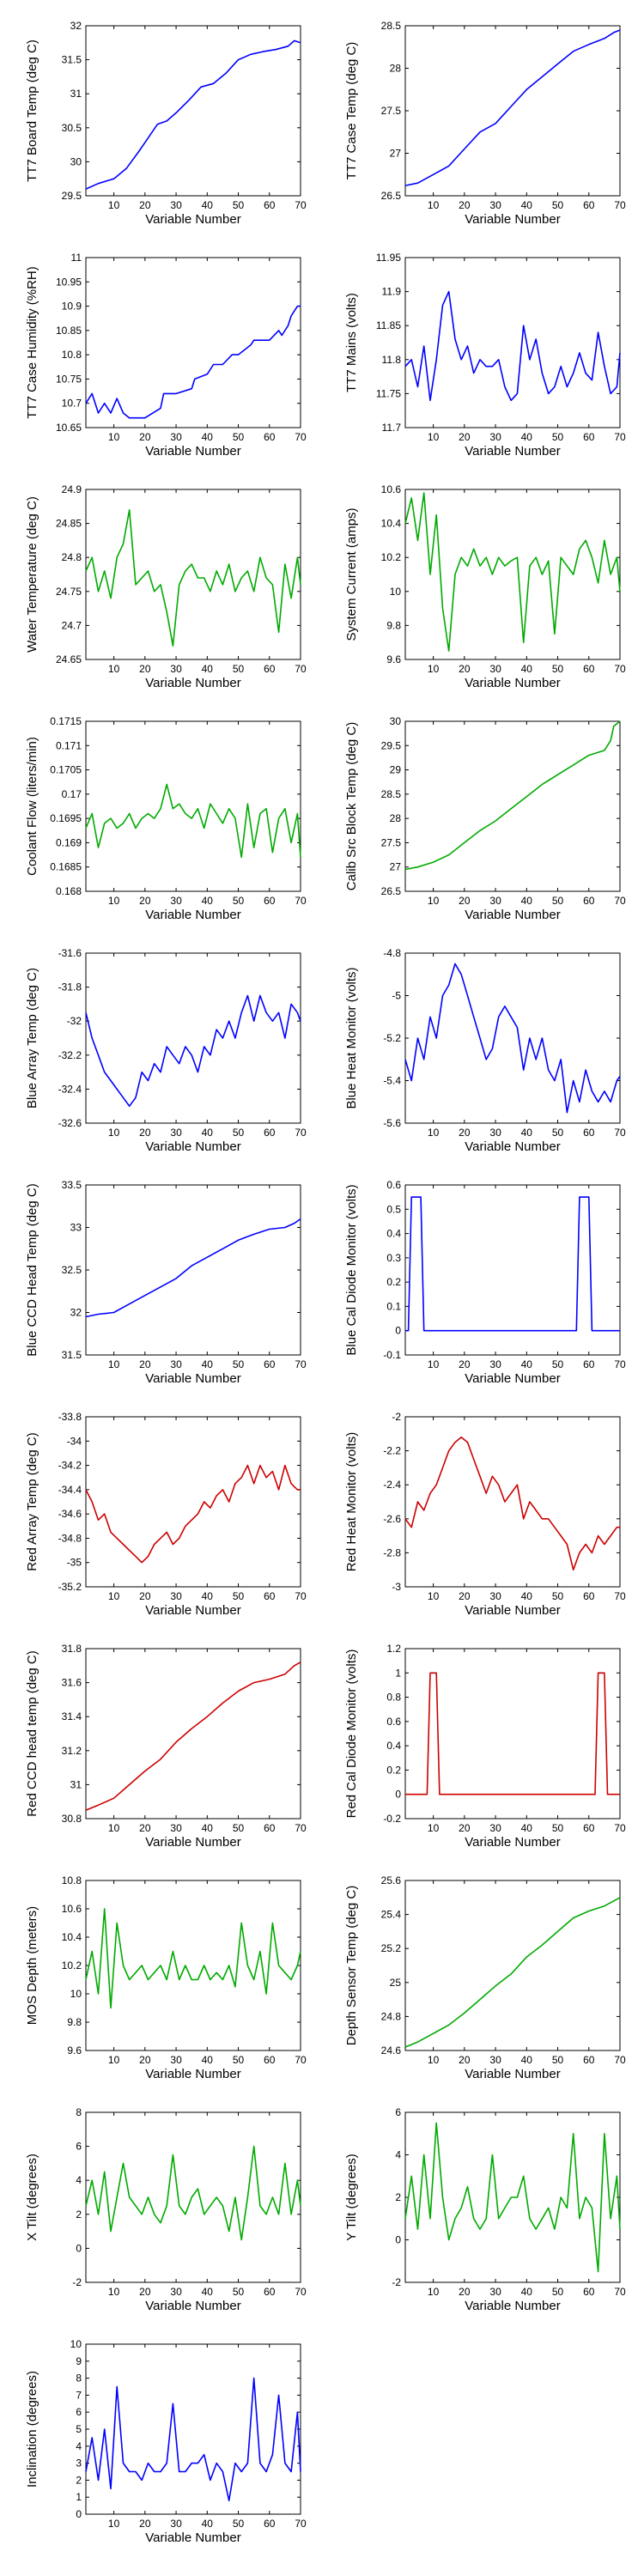 Image resolution: width=644 pixels, height=2576 pixels. What do you see at coordinates (391, 794) in the screenshot?
I see `y-tick-label: 28.5` at bounding box center [391, 794].